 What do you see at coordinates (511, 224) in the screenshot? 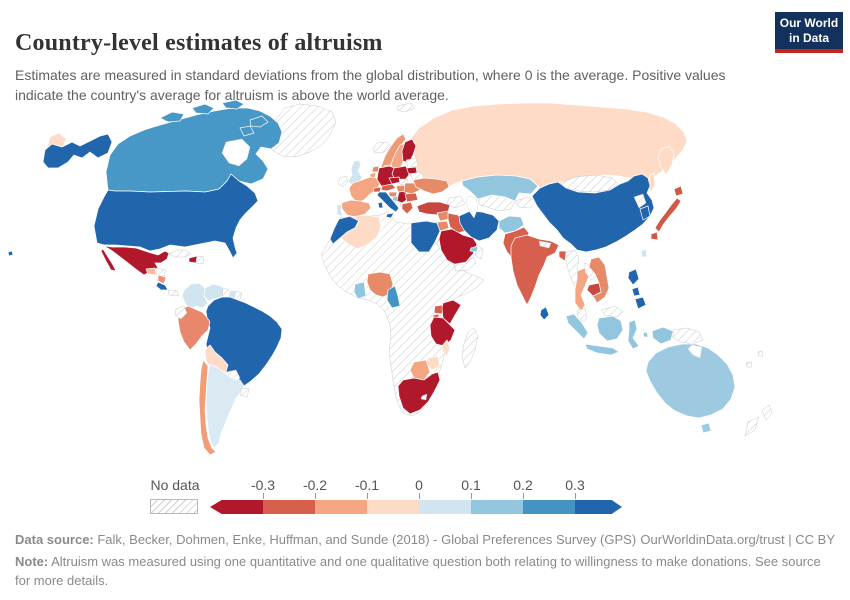
I see `country-afghanistan` at bounding box center [511, 224].